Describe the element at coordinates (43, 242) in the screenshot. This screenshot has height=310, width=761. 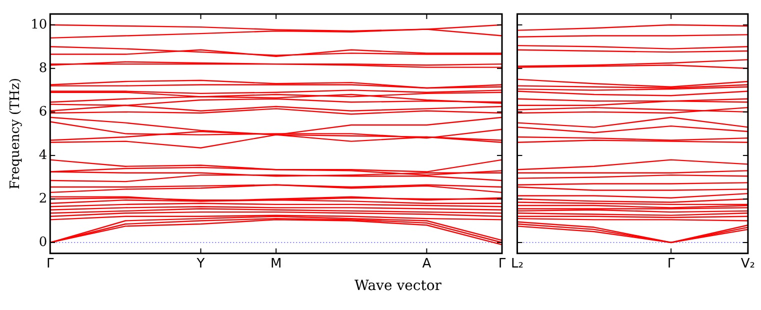
I see `y-tick-label: 0` at that location.